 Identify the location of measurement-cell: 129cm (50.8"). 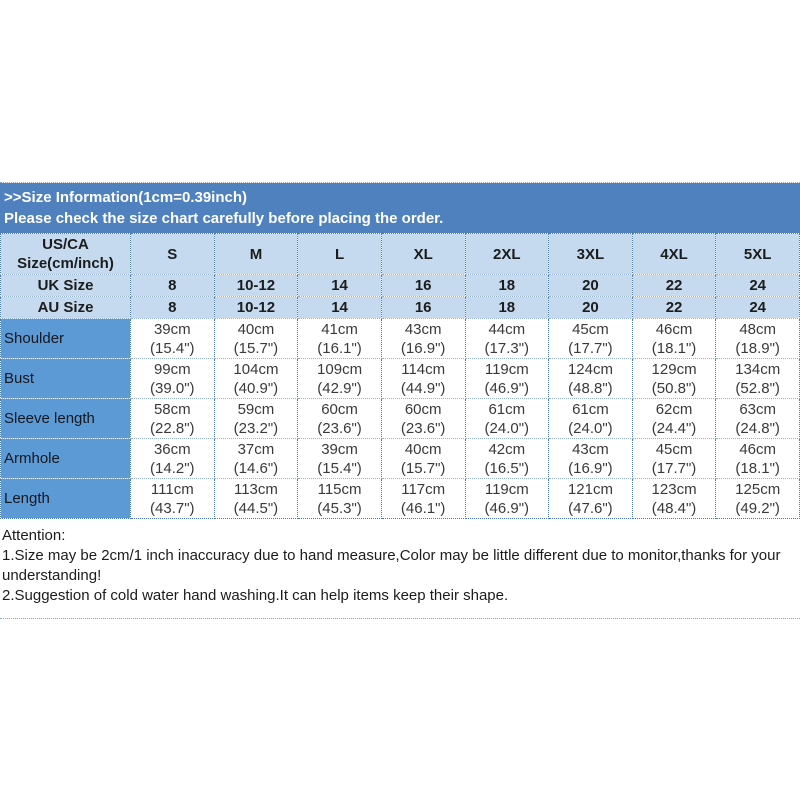
(674, 378).